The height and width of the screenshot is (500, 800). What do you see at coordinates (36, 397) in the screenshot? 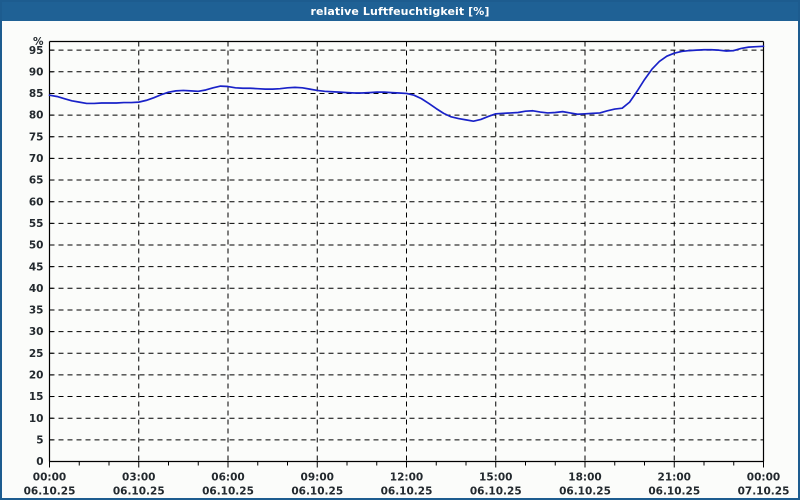
I see `y-tick-label: 15` at bounding box center [36, 397].